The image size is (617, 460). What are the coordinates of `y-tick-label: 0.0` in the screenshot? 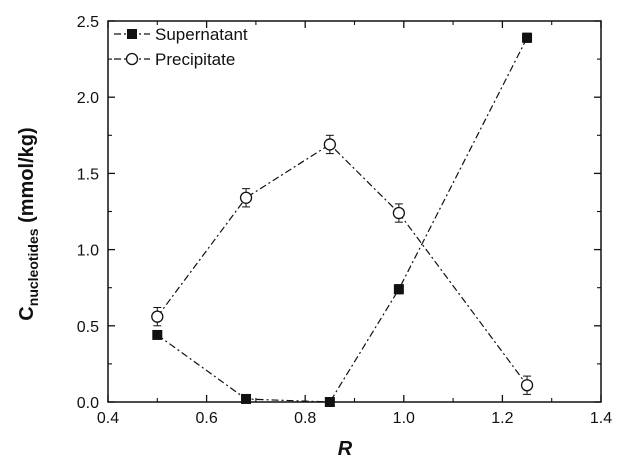 It's located at (88, 403).